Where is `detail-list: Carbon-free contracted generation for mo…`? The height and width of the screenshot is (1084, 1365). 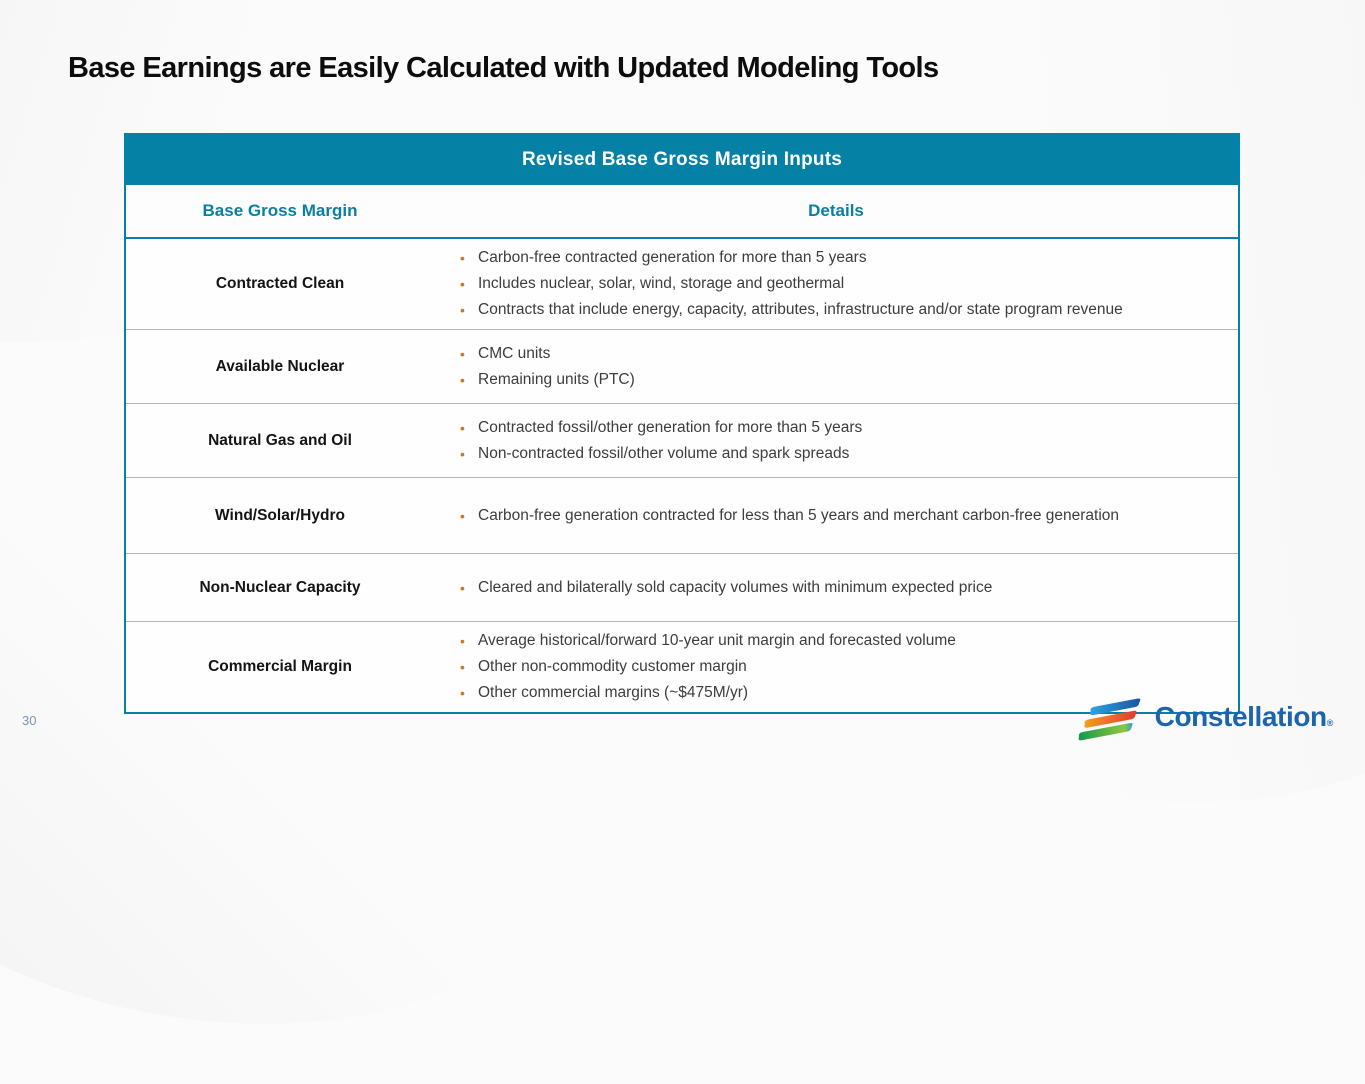
detail-list: Carbon-free contracted generation for mo… is located at coordinates (828, 284).